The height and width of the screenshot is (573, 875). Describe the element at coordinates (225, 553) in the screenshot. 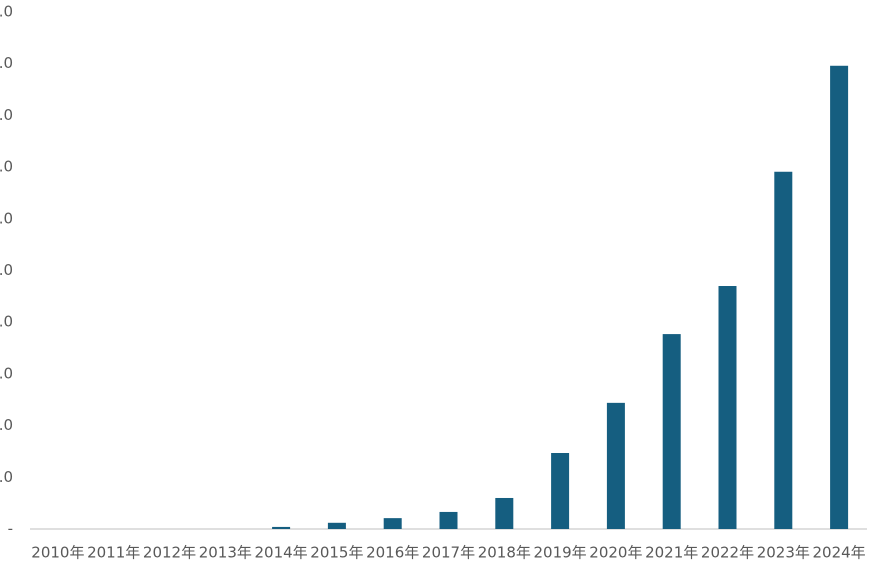

I see `x-tick-label: 2013年` at that location.